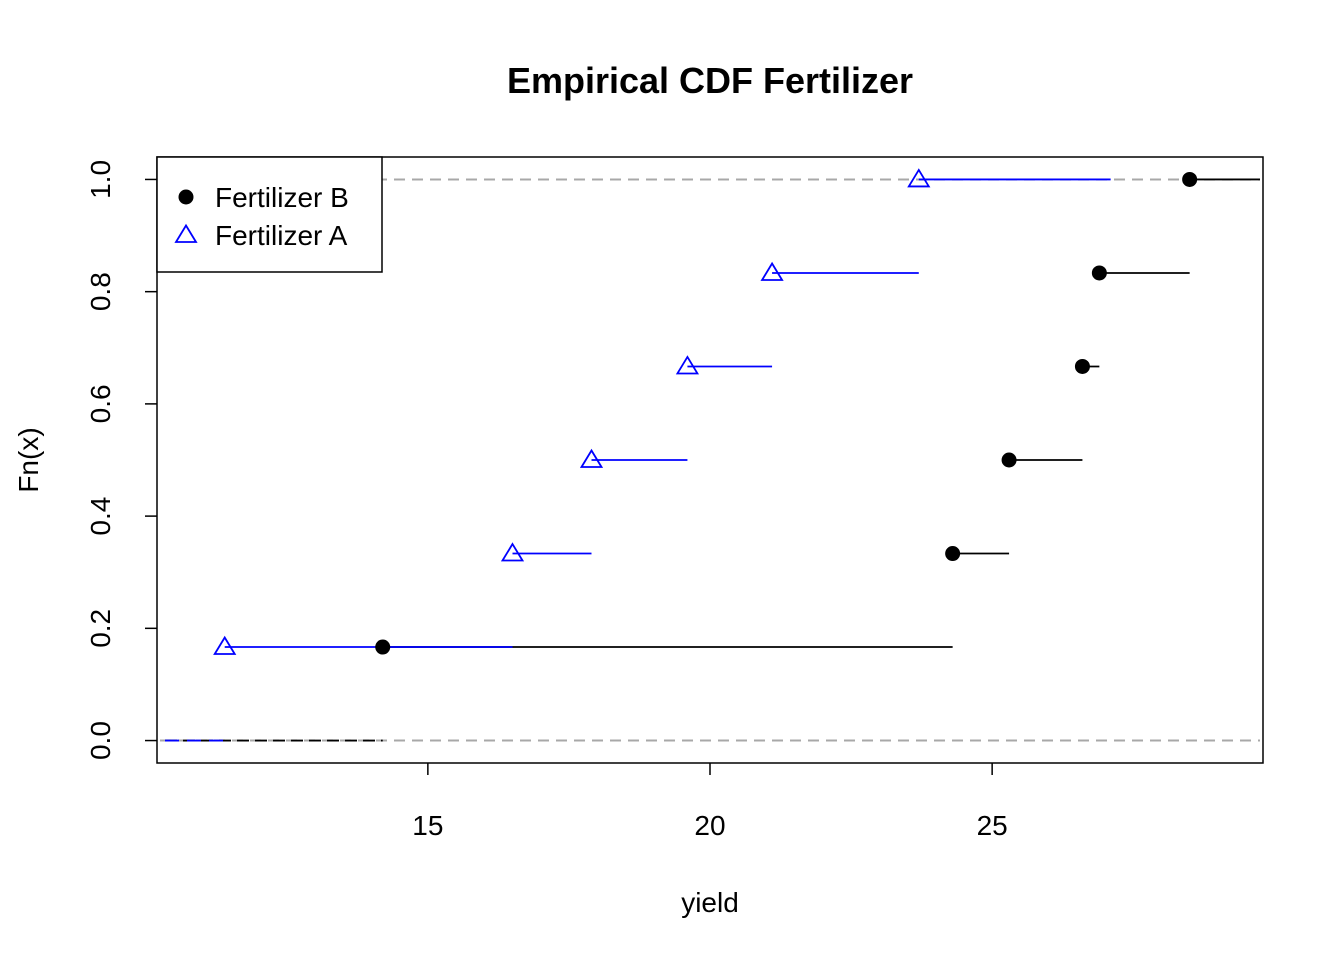 The width and height of the screenshot is (1344, 960). Describe the element at coordinates (186, 233) in the screenshot. I see `legend-marker-fertilizer-a` at that location.